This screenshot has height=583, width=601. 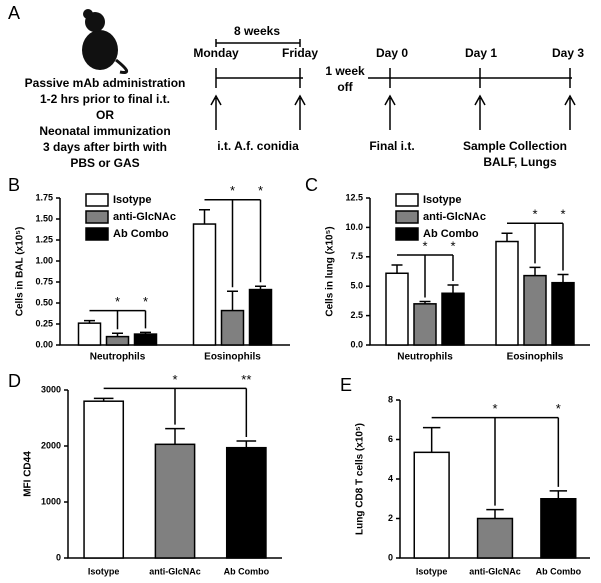 What do you see at coordinates (568, 53) in the screenshot?
I see `day-label: Day 3` at bounding box center [568, 53].